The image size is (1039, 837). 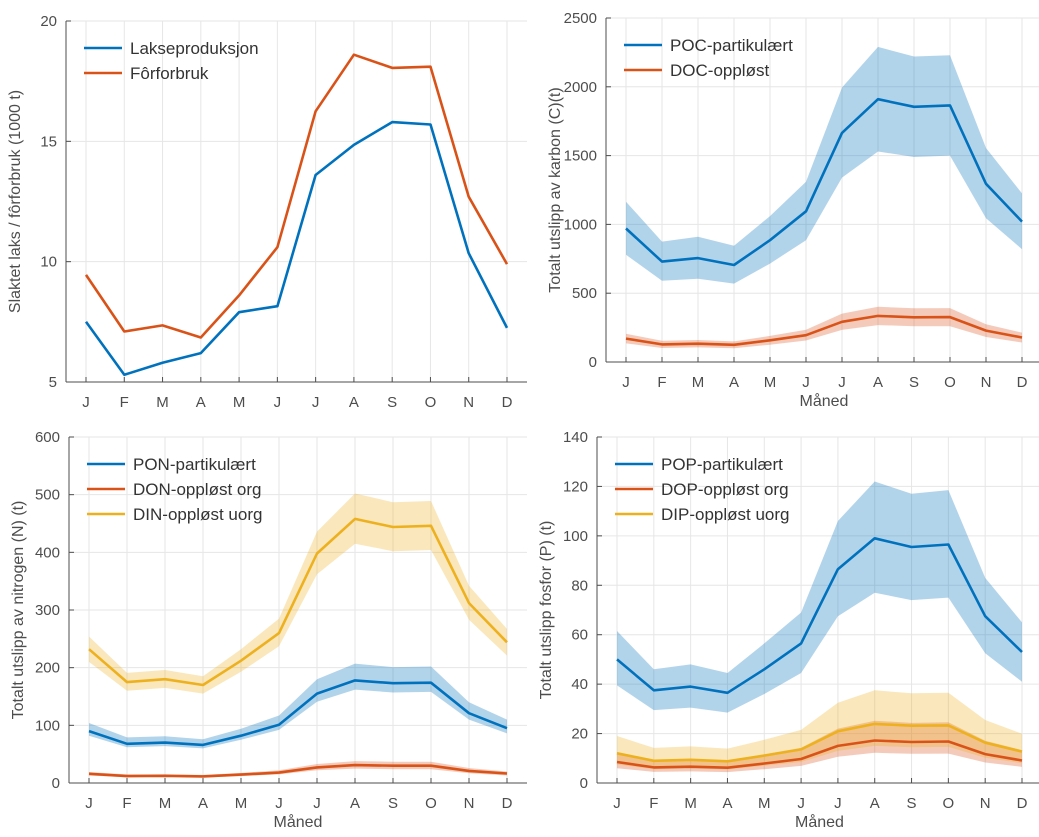 I want to click on y-axis-title: Slaktet laks / fôrforbruk (1000 t), so click(x=15, y=201).